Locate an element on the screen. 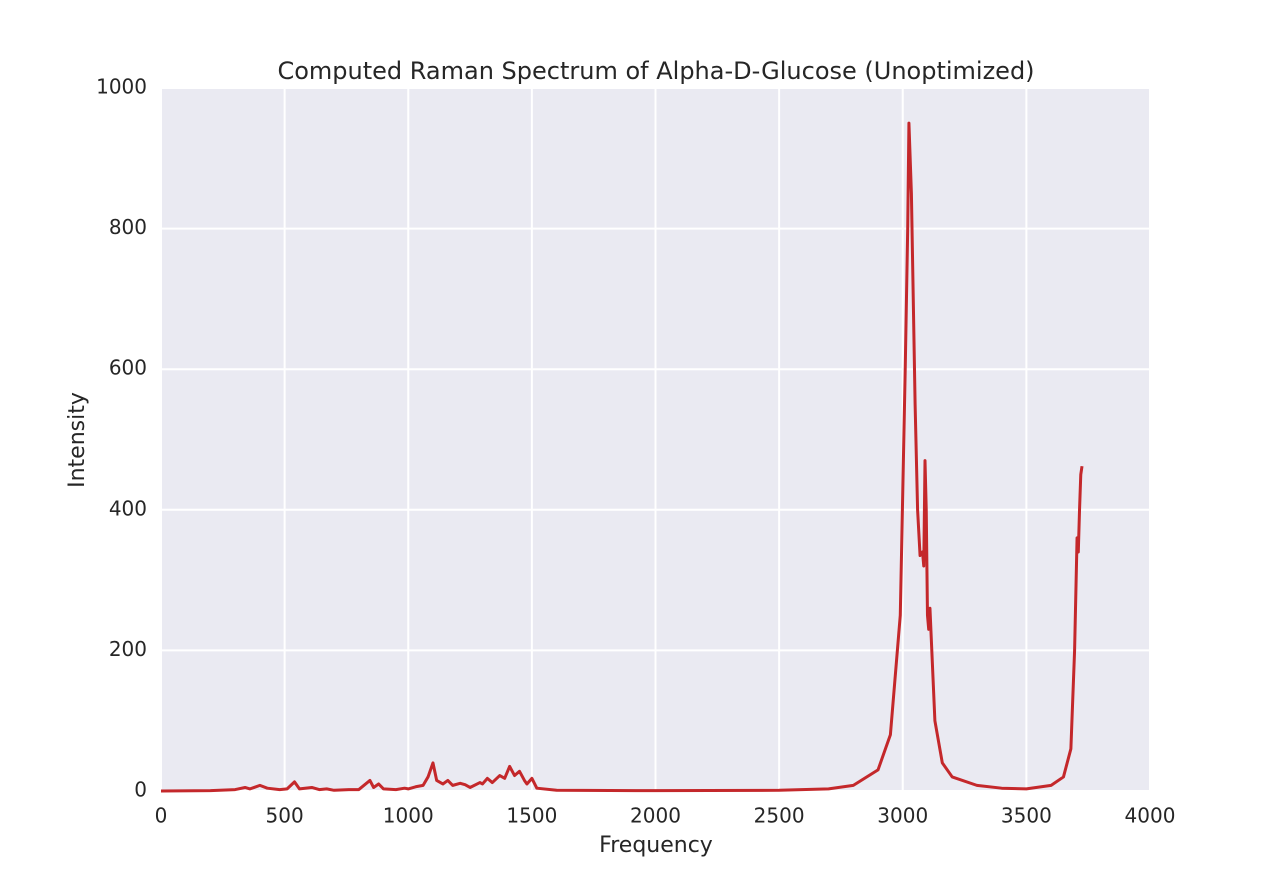  y-axis-label: Intensity is located at coordinates (77, 440).